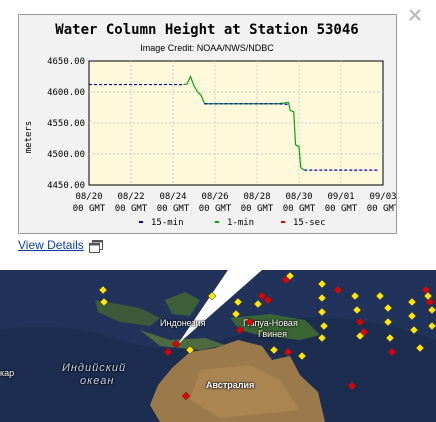 Image resolution: width=436 pixels, height=422 pixels. What do you see at coordinates (167, 223) in the screenshot?
I see `legend-label: 15-min` at bounding box center [167, 223].